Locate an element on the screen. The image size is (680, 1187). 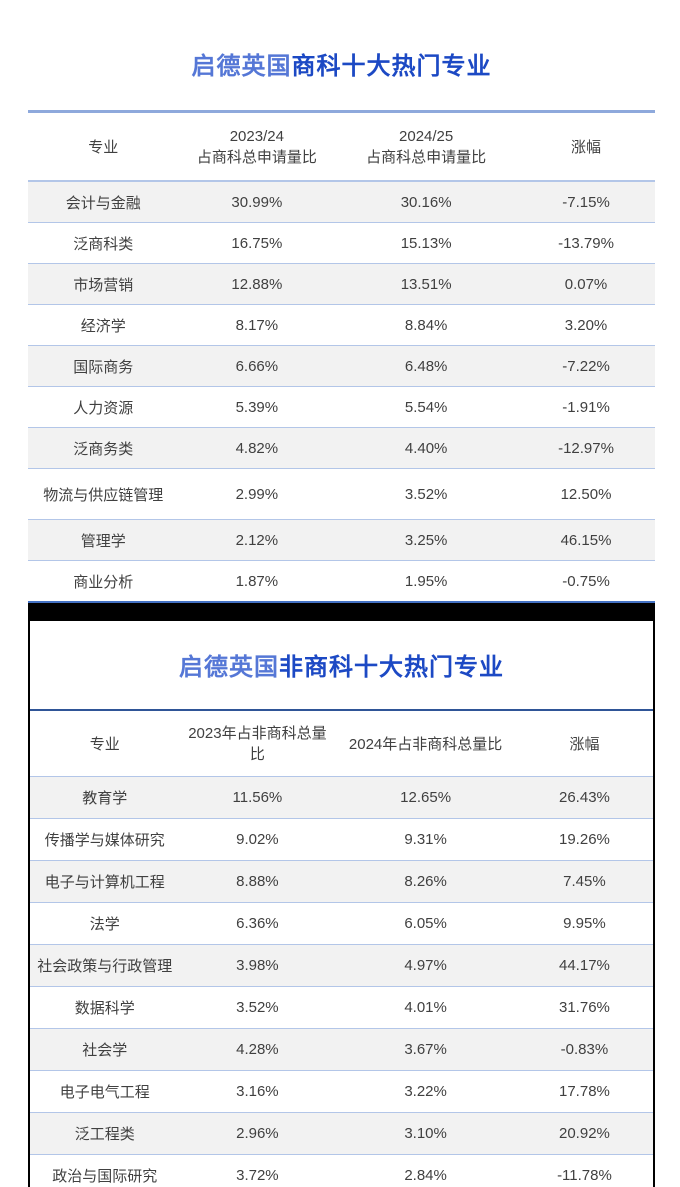
table-row: 泛商科类 16.75% 15.13% -13.79% is located at coordinates (341, 242).